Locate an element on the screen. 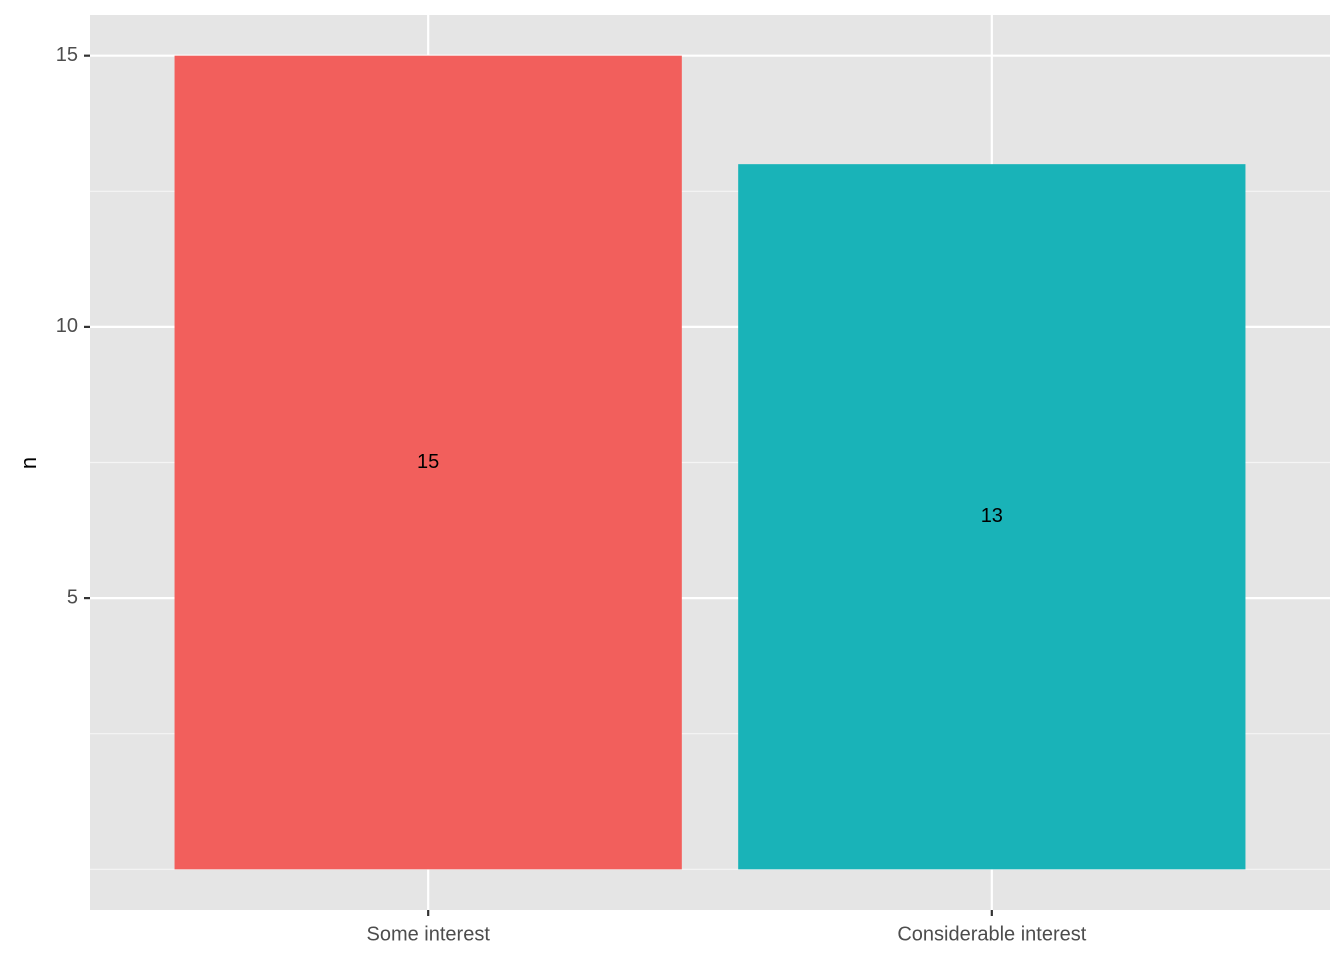 This screenshot has height=965, width=1344. data-label: 13 is located at coordinates (992, 516).